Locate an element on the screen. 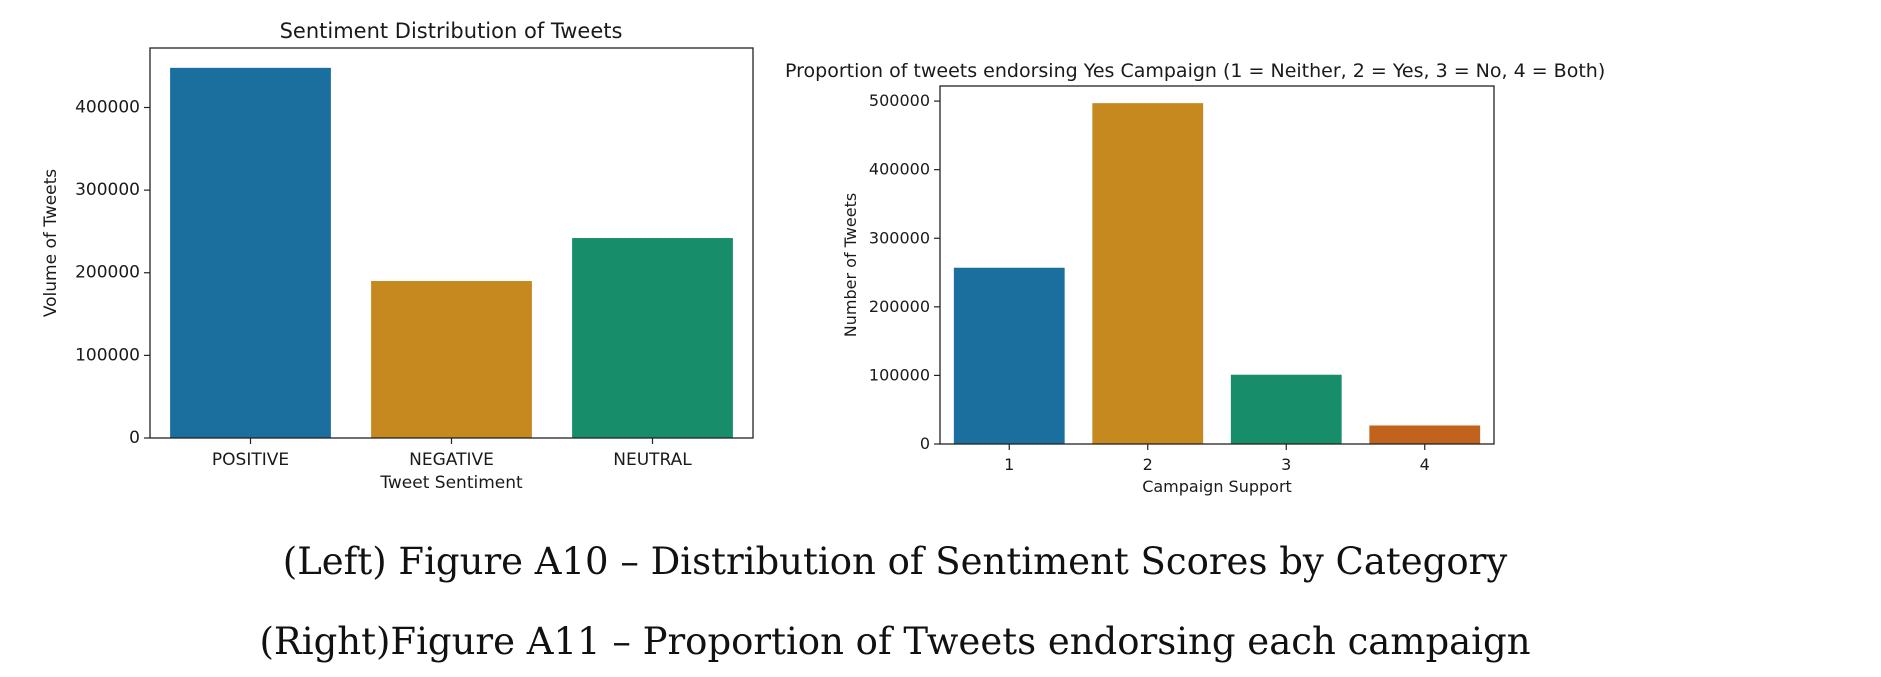 The height and width of the screenshot is (677, 1881). x-axis-label: Campaign Support is located at coordinates (1217, 486).